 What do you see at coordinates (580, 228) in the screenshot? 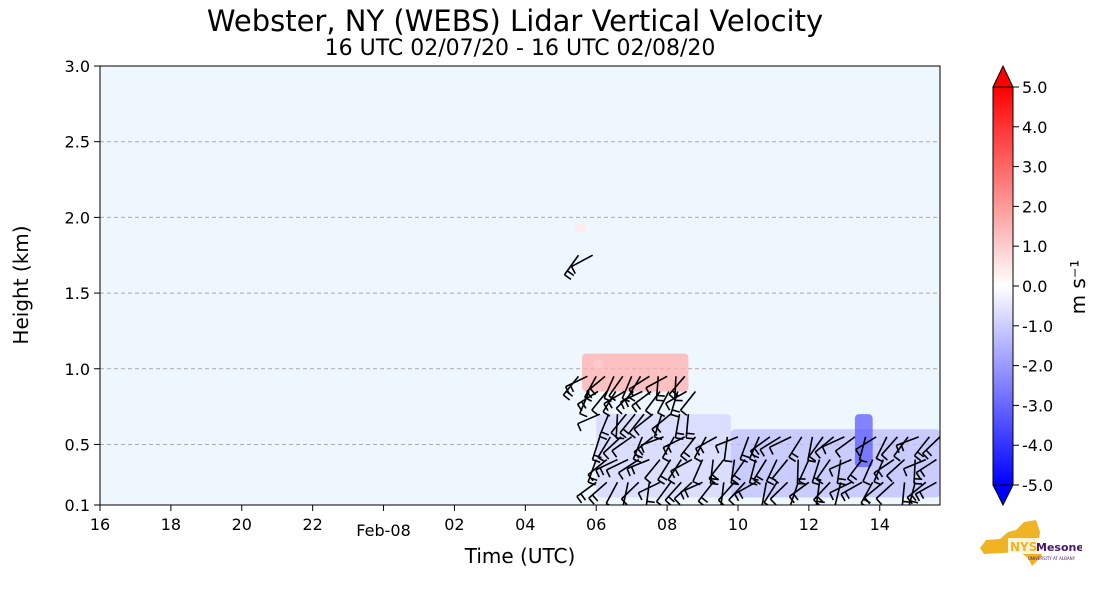
I see `velocity-patch` at bounding box center [580, 228].